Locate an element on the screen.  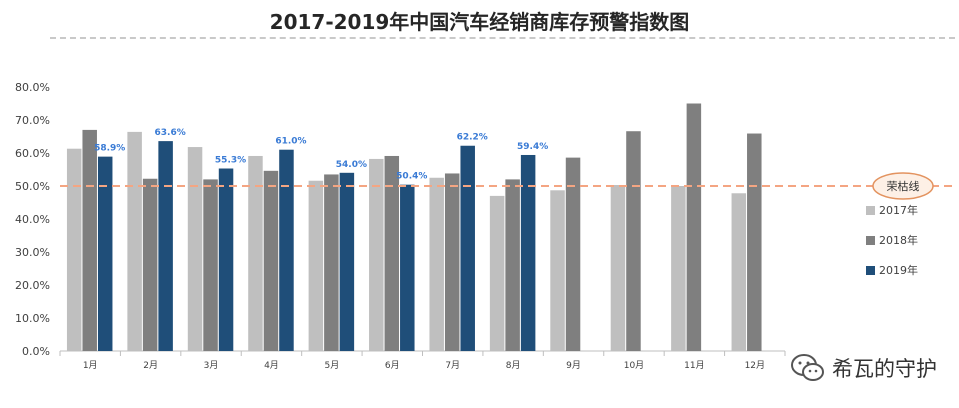
legend-label: 2018年 is located at coordinates (898, 240).